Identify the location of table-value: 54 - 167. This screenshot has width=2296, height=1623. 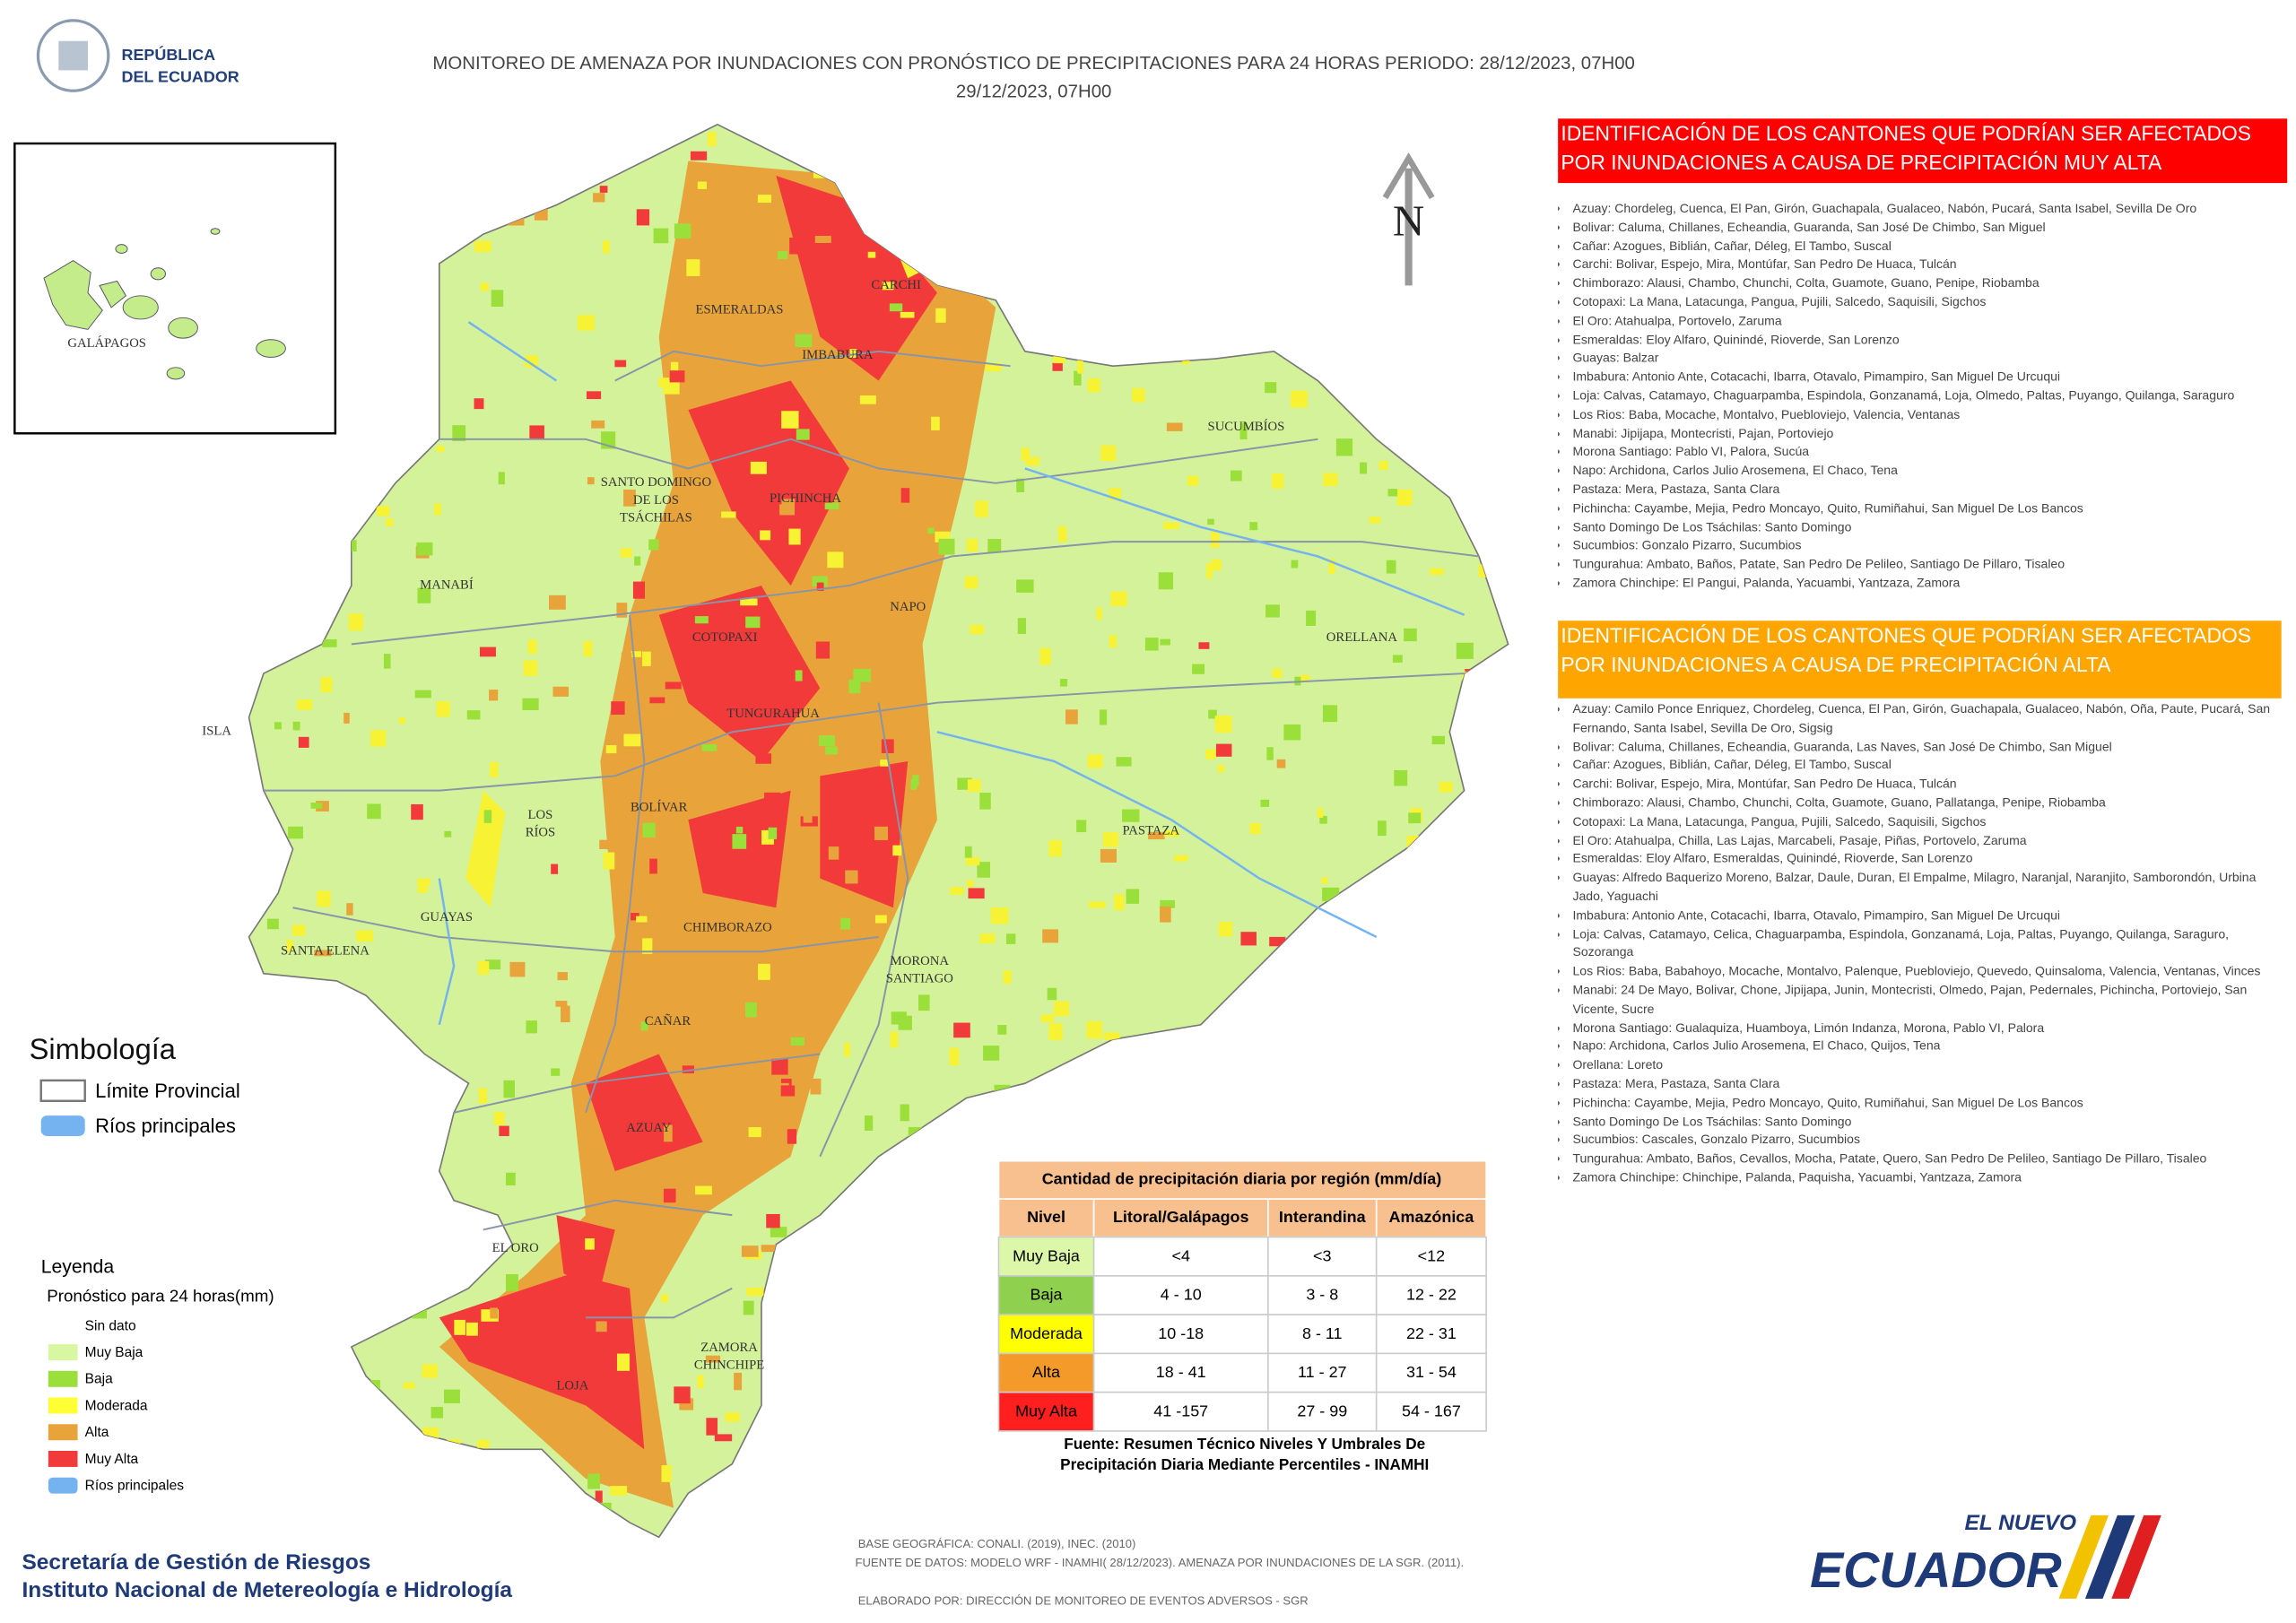
(1431, 1410).